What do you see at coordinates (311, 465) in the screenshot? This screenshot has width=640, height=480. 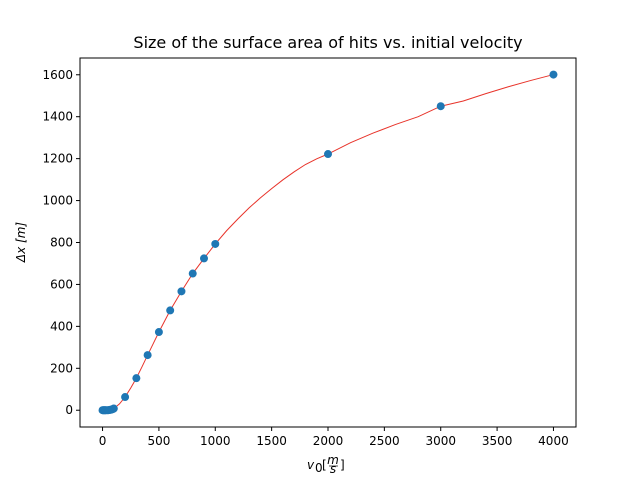 I see `x-axis-label-symbol: v` at bounding box center [311, 465].